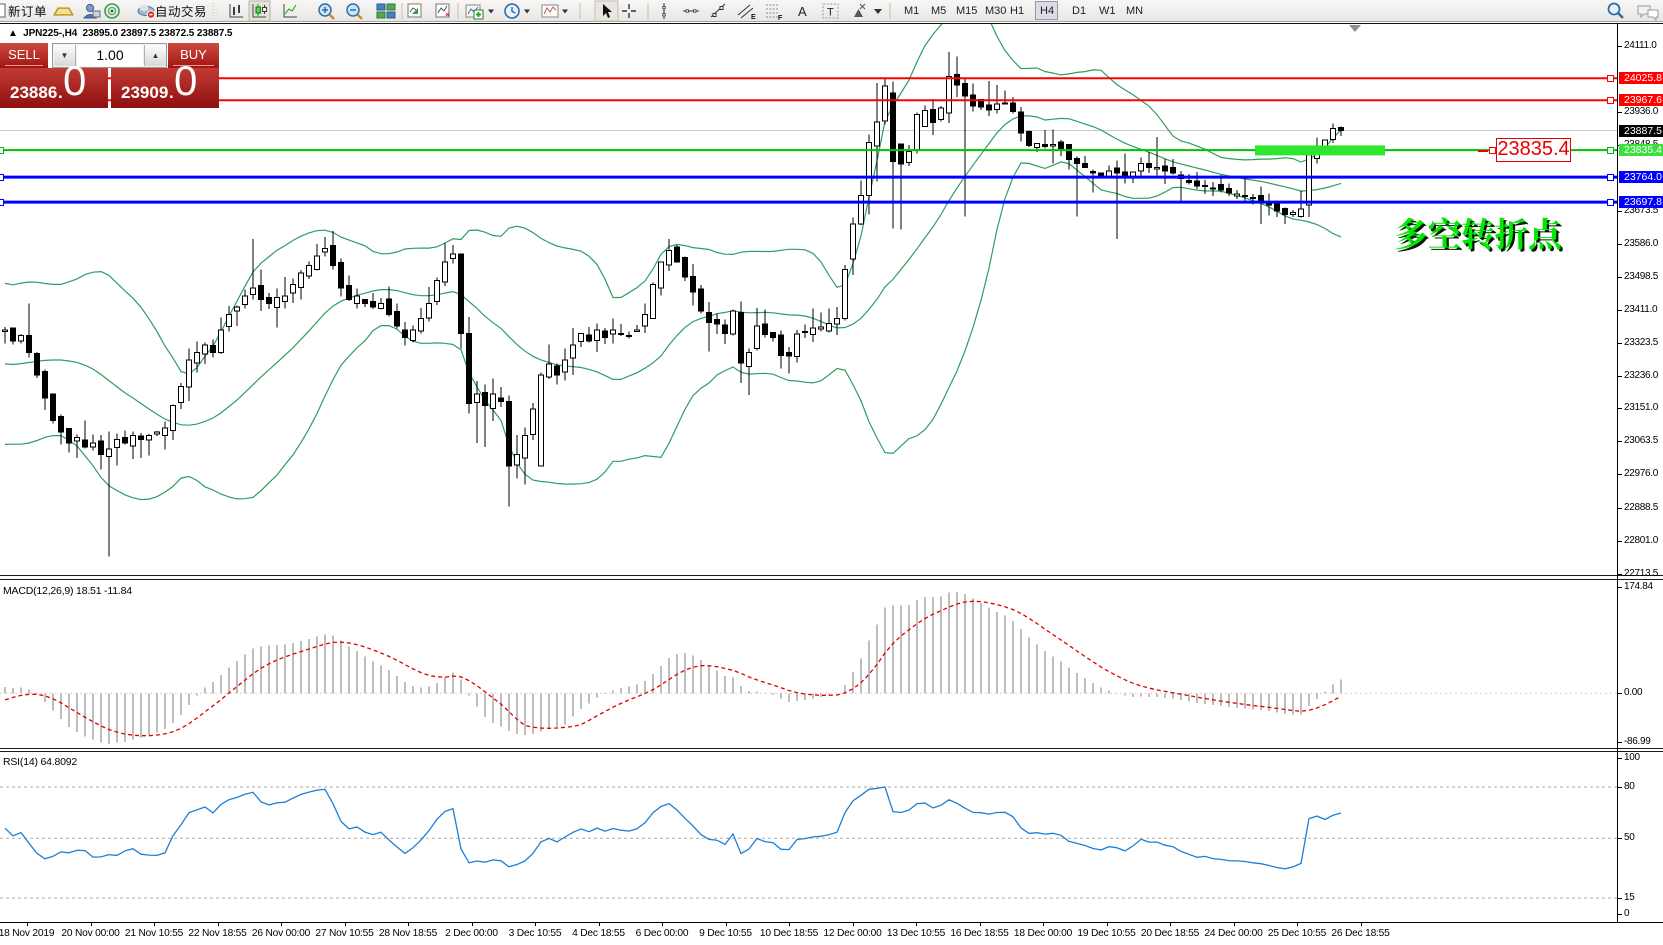  Describe the element at coordinates (830, 13) in the screenshot. I see `svg-text: T` at that location.